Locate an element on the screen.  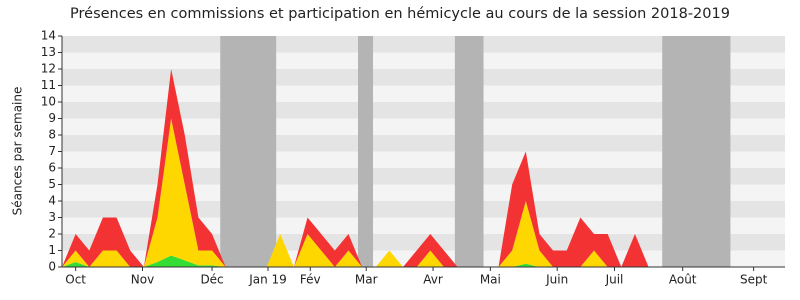
x-tick-label: Avr is located at coordinates (433, 280).